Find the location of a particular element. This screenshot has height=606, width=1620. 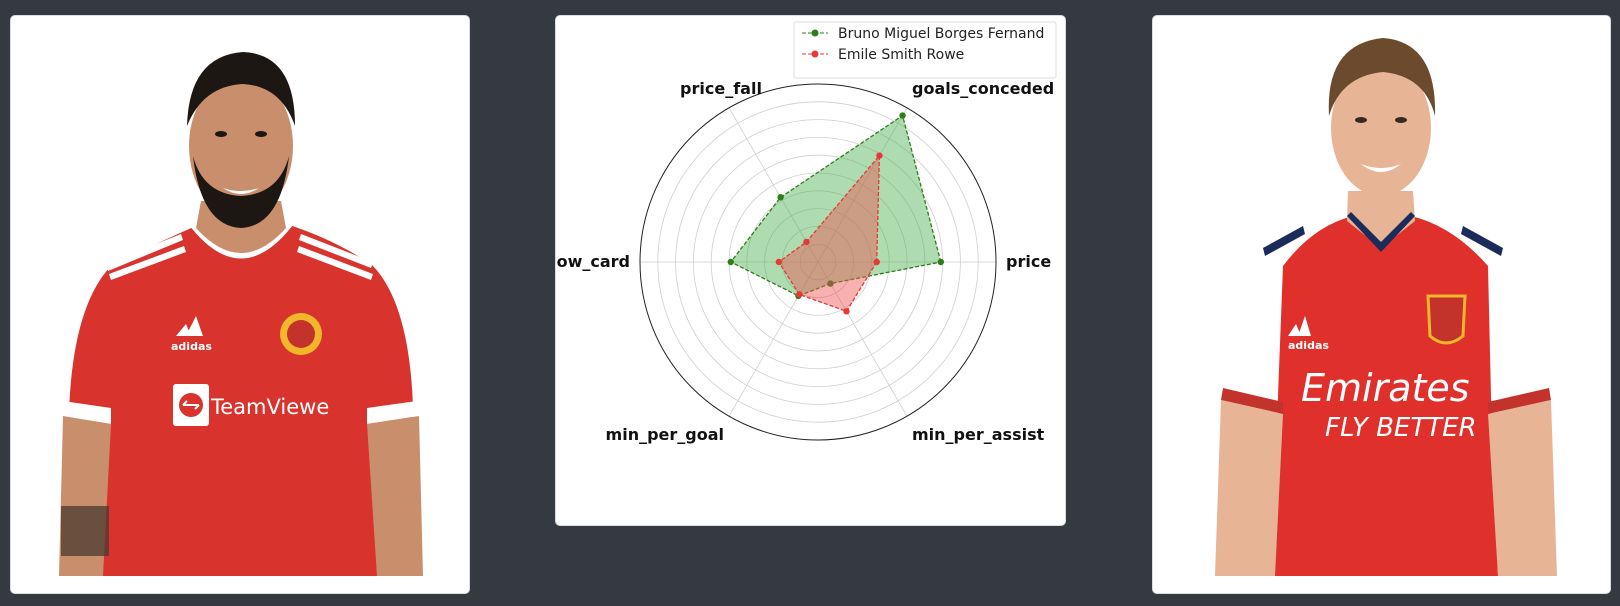

axis-label-price: price is located at coordinates (1028, 261).